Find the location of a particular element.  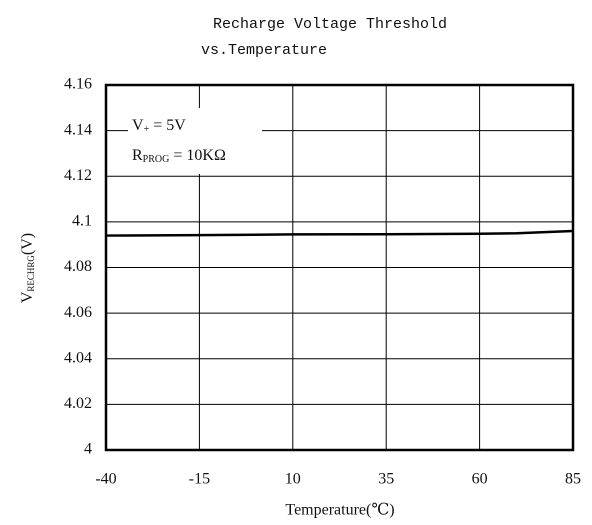

x-tick-label: -15 is located at coordinates (199, 479).